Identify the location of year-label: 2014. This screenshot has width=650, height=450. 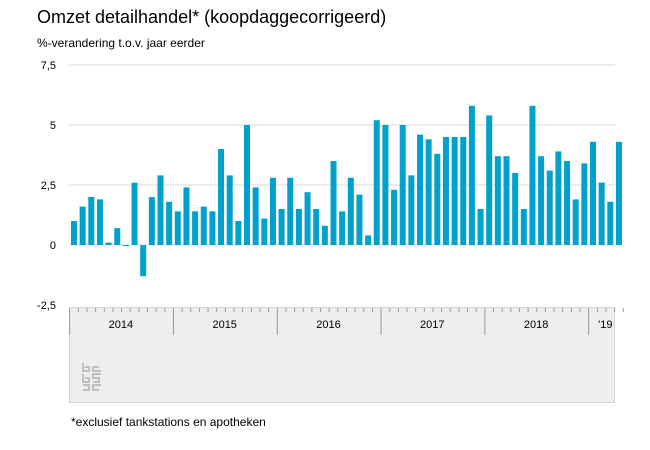
(121, 325).